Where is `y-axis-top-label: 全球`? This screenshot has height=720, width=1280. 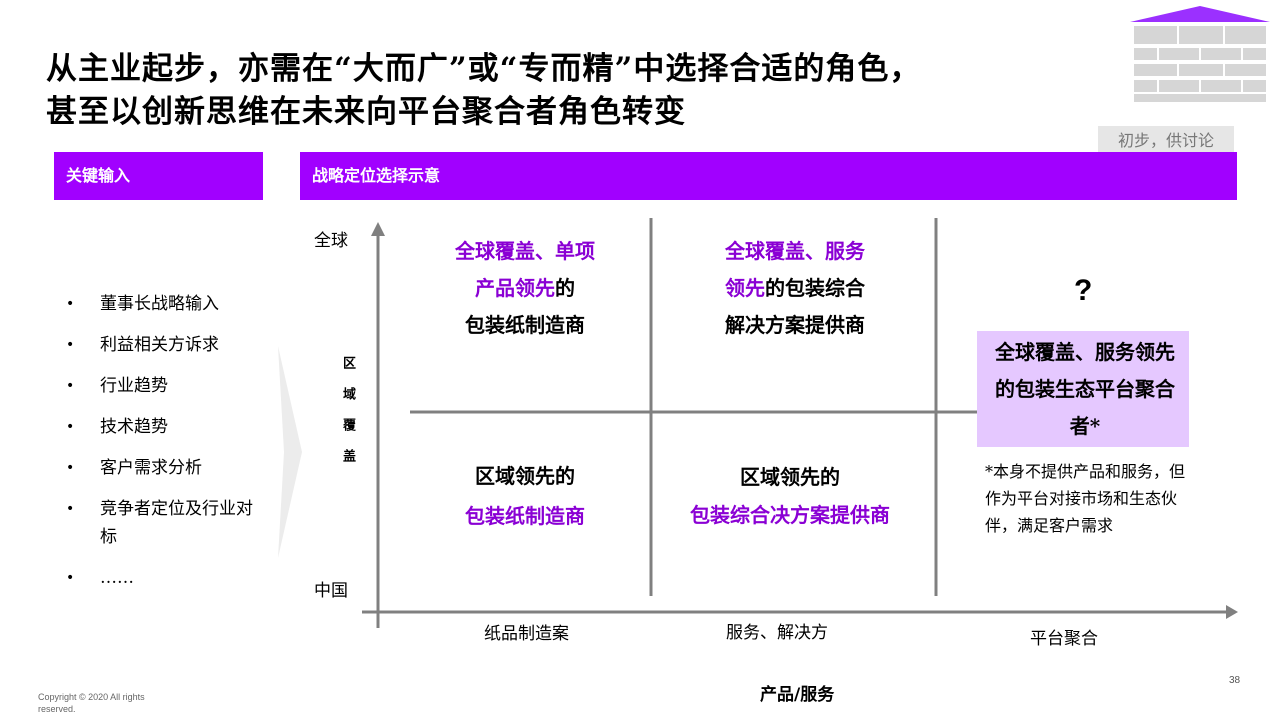 y-axis-top-label: 全球 is located at coordinates (331, 241).